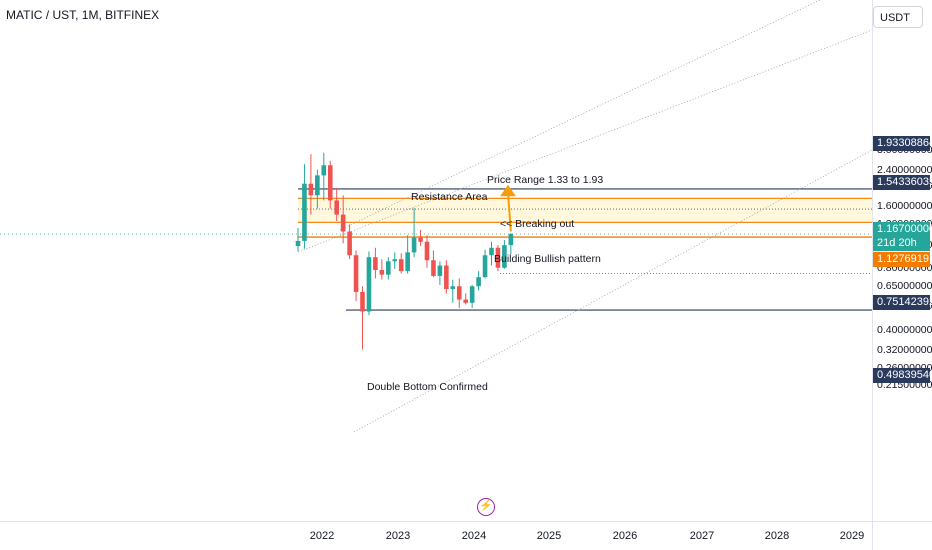 Image resolution: width=932 pixels, height=550 pixels. What do you see at coordinates (904, 329) in the screenshot?
I see `y-tick-label: 0.40000000` at bounding box center [904, 329].